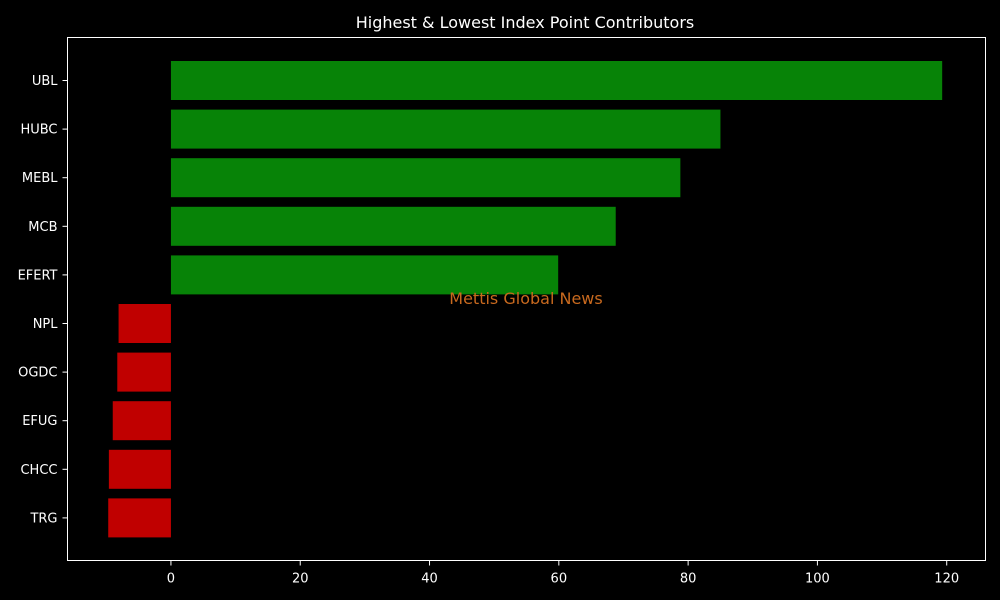 The image size is (1000, 600). What do you see at coordinates (425, 178) in the screenshot?
I see `bar-mebl` at bounding box center [425, 178].